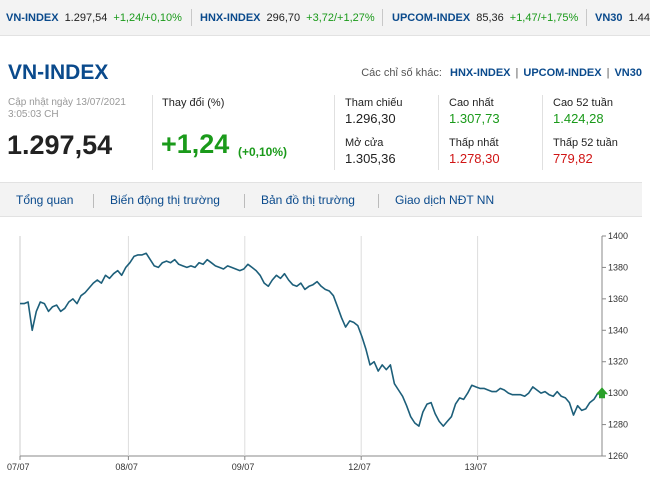 The height and width of the screenshot is (502, 650). What do you see at coordinates (67, 102) in the screenshot?
I see `update-date: Cập nhật ngày 13/07/2021` at bounding box center [67, 102].